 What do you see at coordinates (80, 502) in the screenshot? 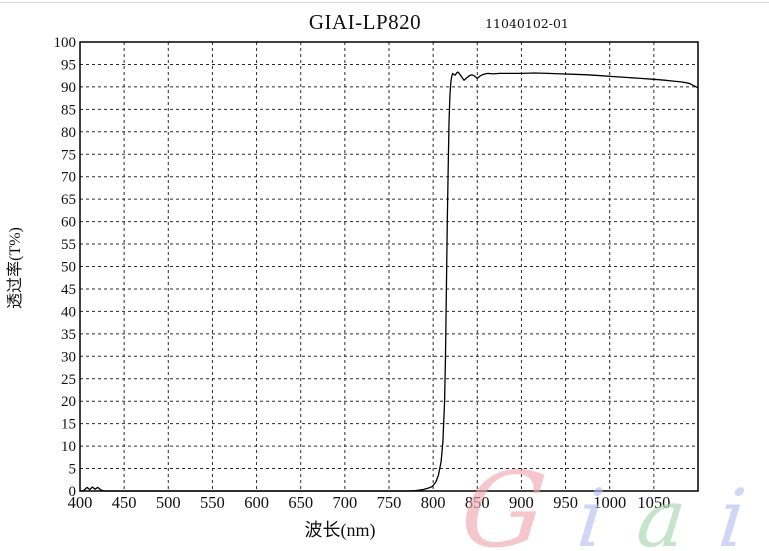
I see `x-tick-label: 400` at bounding box center [80, 502].